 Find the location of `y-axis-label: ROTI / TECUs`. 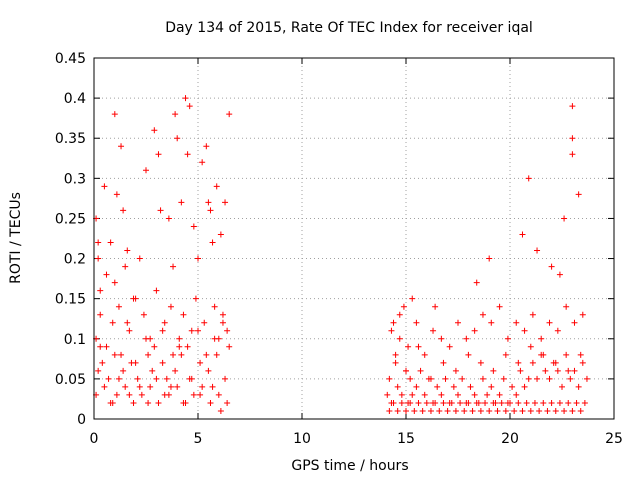

y-axis-label: ROTI / TECUs is located at coordinates (16, 238).